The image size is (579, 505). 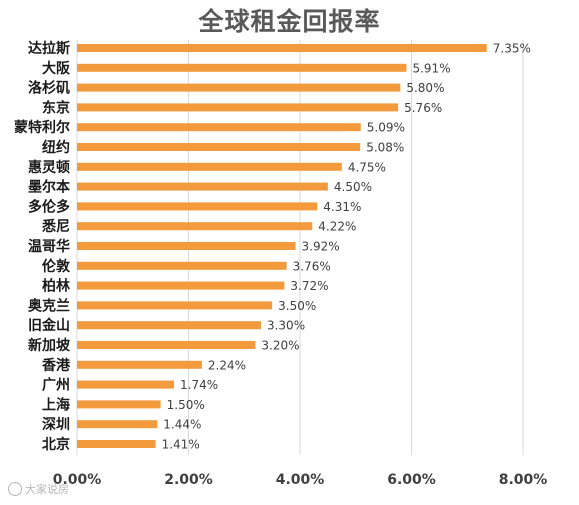 What do you see at coordinates (49, 167) in the screenshot?
I see `category-label: 惠灵顿` at bounding box center [49, 167].